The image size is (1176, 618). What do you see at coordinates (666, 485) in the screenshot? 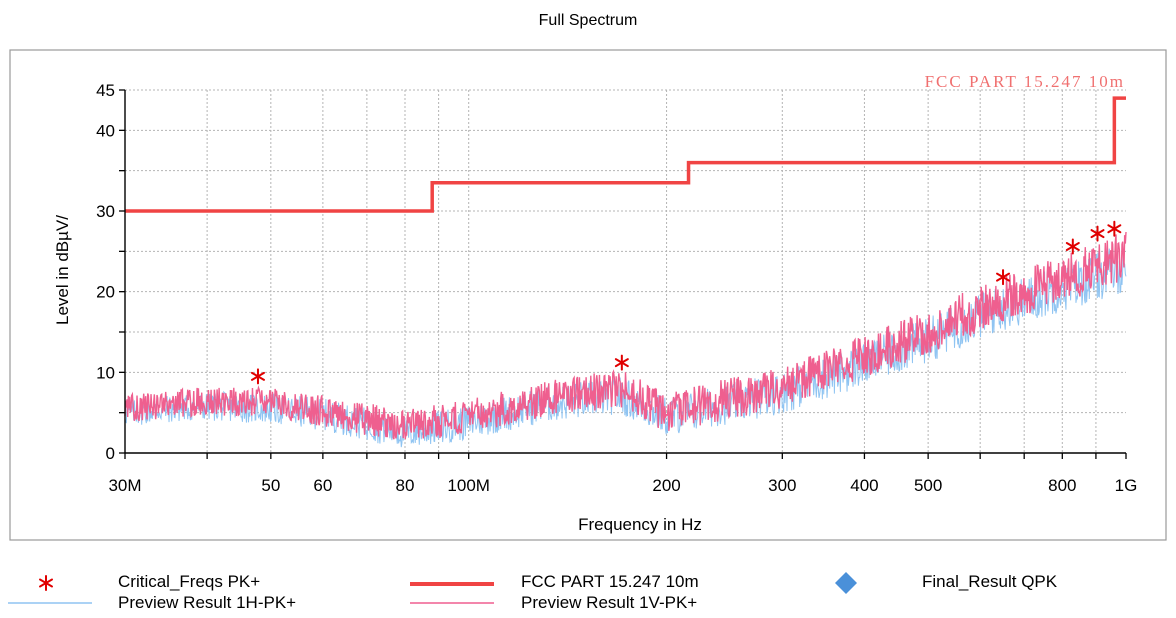
I see `x-tick-label: 200` at bounding box center [666, 485].